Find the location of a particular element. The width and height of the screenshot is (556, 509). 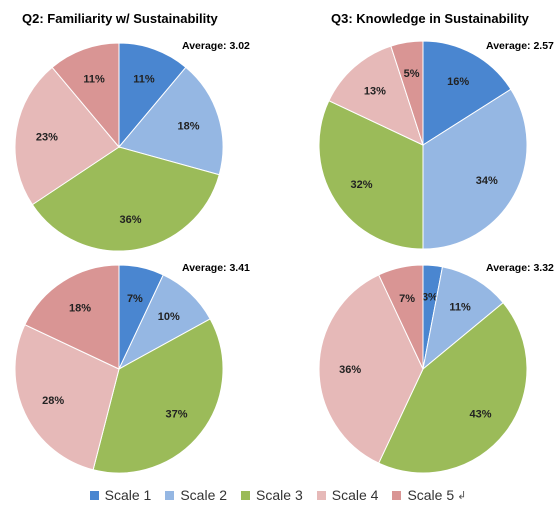

chart-title-q2: Q2: Familiarity w/ Sustainability is located at coordinates (120, 18).